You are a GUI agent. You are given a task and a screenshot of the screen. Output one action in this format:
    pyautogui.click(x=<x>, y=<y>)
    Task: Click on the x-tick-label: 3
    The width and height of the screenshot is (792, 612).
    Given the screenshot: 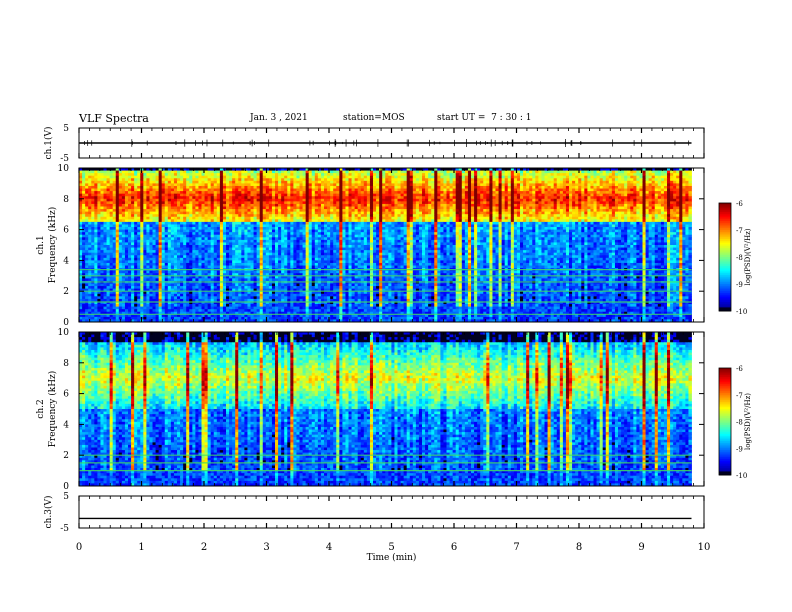 What is the action you would take?
    pyautogui.click(x=266, y=547)
    